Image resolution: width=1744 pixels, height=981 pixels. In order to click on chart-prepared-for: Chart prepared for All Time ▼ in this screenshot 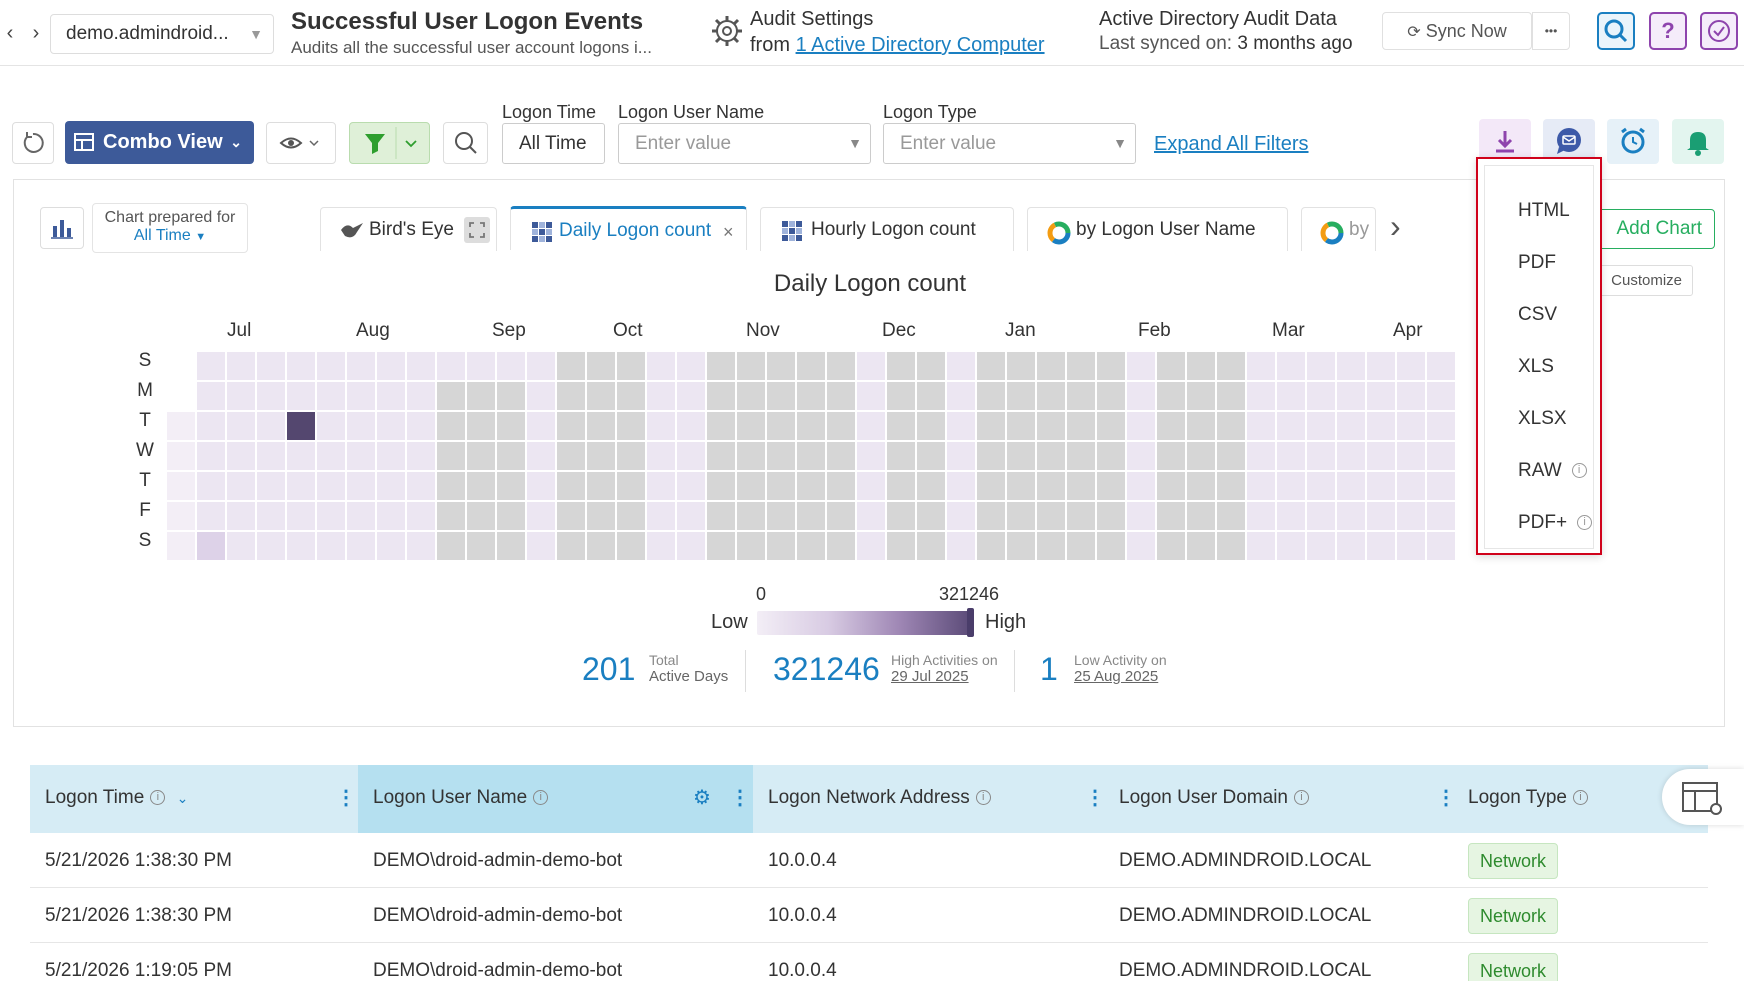, I will do `click(170, 228)`.